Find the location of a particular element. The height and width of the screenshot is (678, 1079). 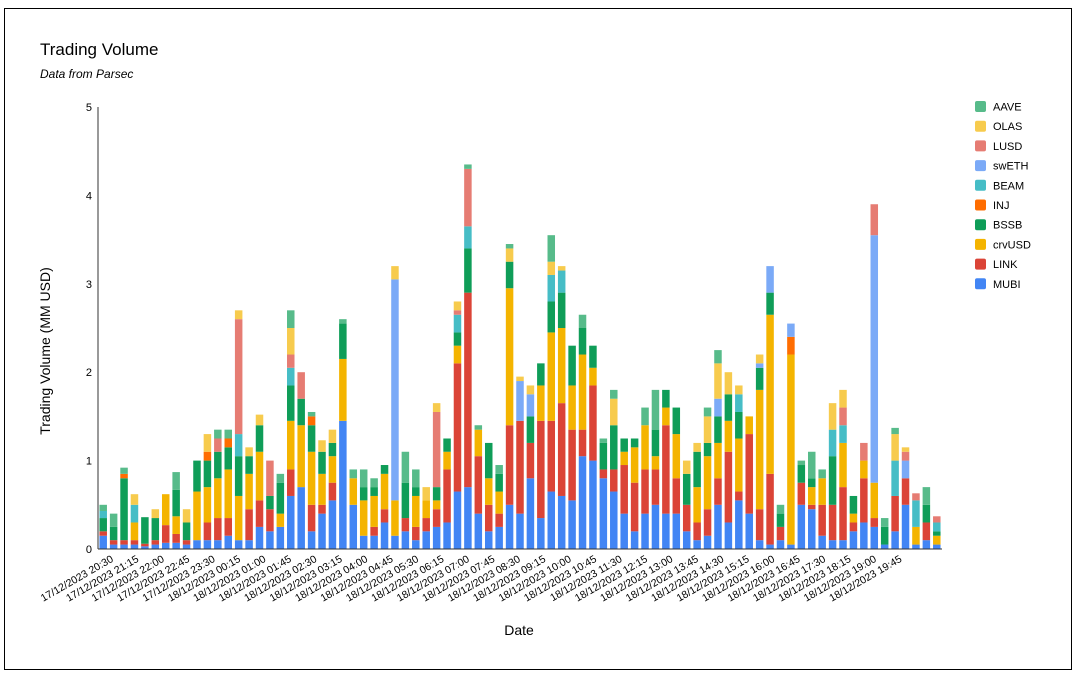

legend-label-beam: BEAM is located at coordinates (1008, 186).